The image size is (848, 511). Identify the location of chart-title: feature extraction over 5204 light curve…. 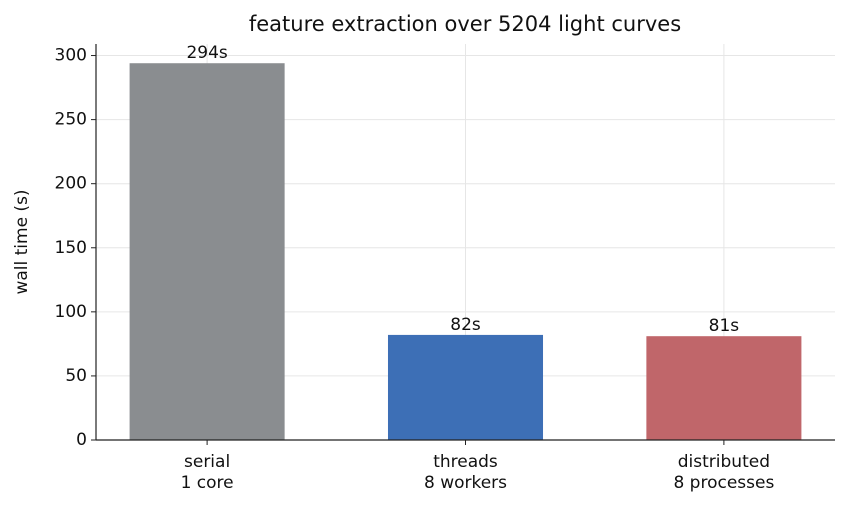
(465, 24).